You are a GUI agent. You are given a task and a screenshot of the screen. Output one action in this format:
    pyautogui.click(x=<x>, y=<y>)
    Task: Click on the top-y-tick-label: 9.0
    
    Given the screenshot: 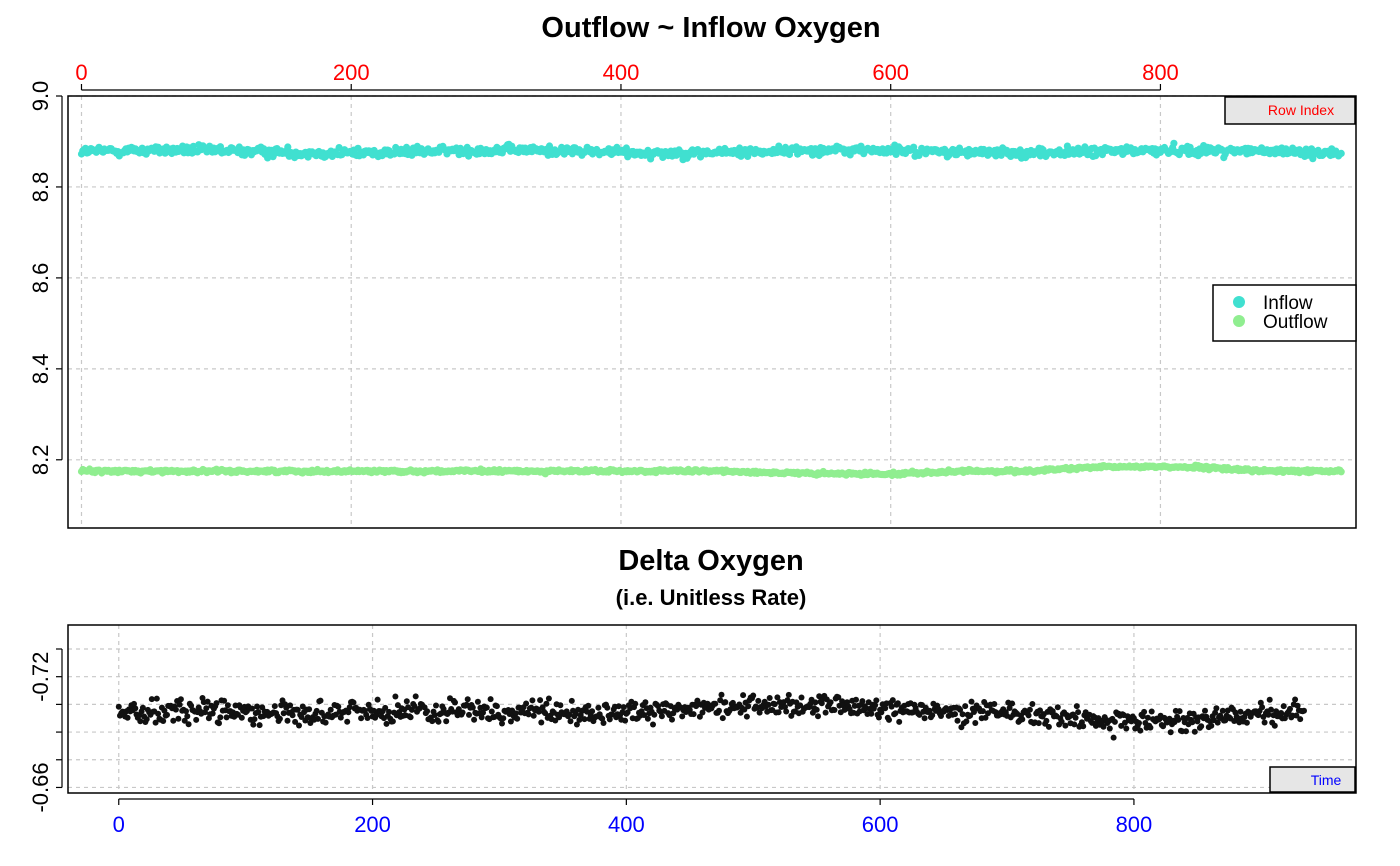 What is the action you would take?
    pyautogui.click(x=40, y=96)
    